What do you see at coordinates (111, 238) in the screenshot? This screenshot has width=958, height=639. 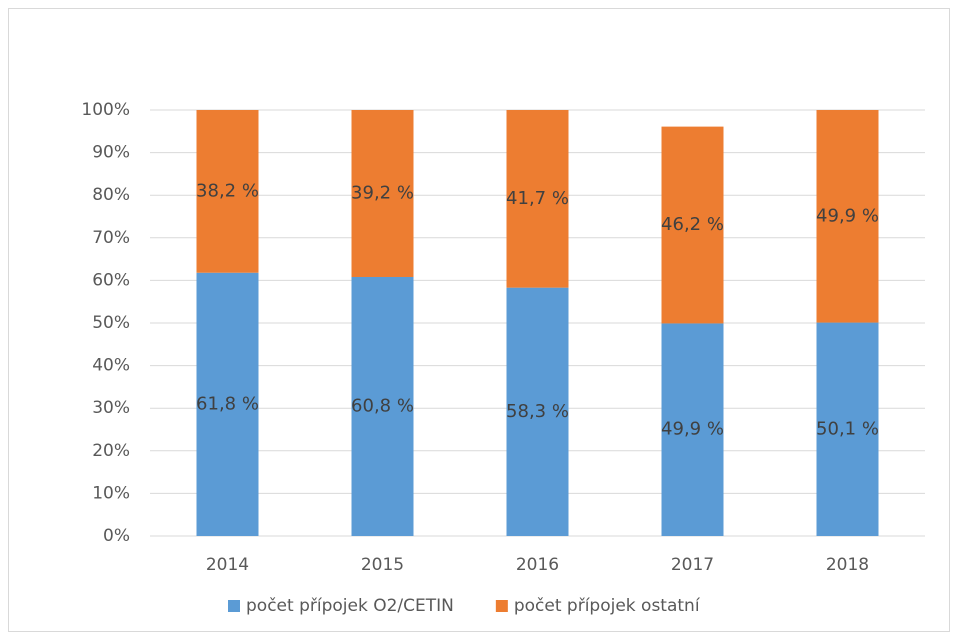 I see `y-tick-label: 70%` at bounding box center [111, 238].